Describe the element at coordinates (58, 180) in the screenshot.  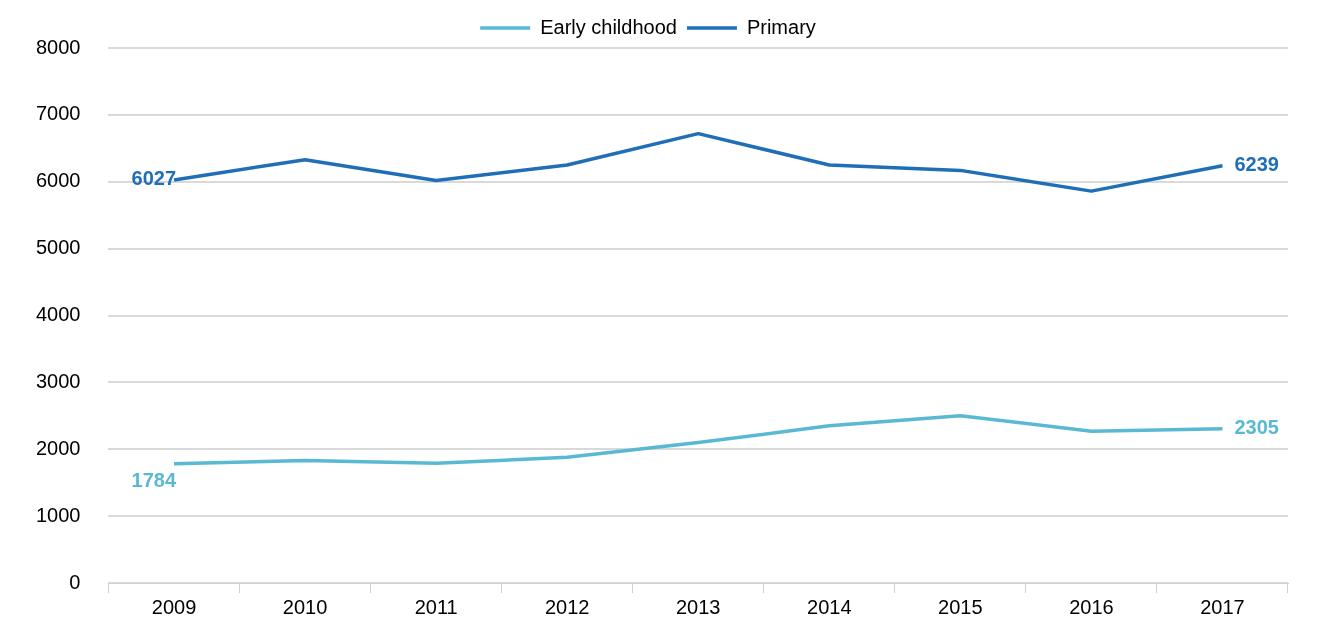
I see `y-tick-label: 6000` at that location.